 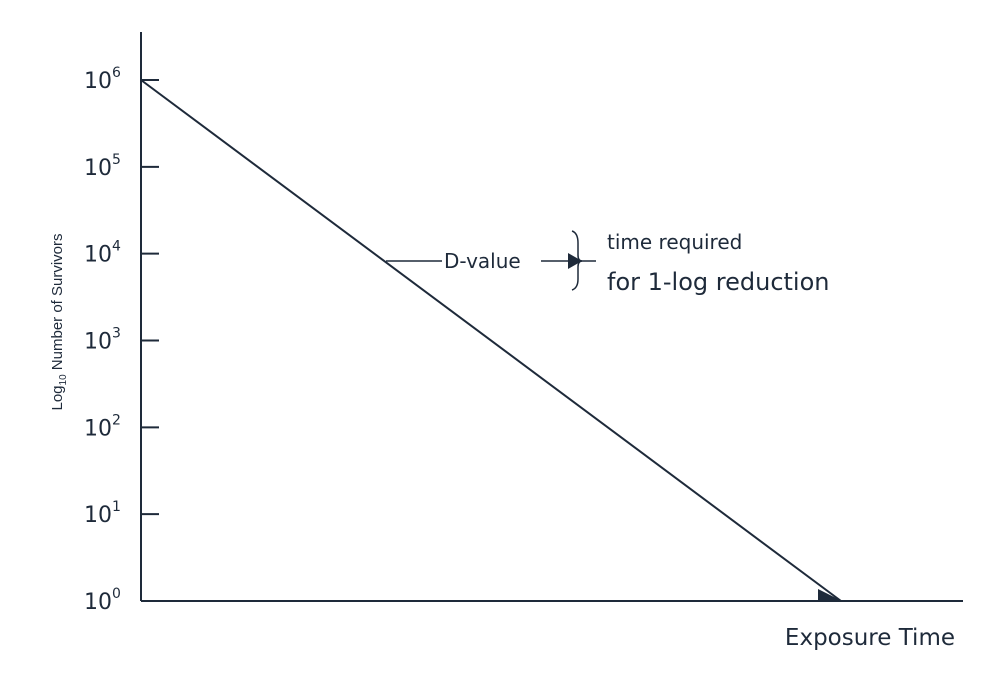 I want to click on y-axis-label: Log10 Number of Survivors, so click(x=59, y=321).